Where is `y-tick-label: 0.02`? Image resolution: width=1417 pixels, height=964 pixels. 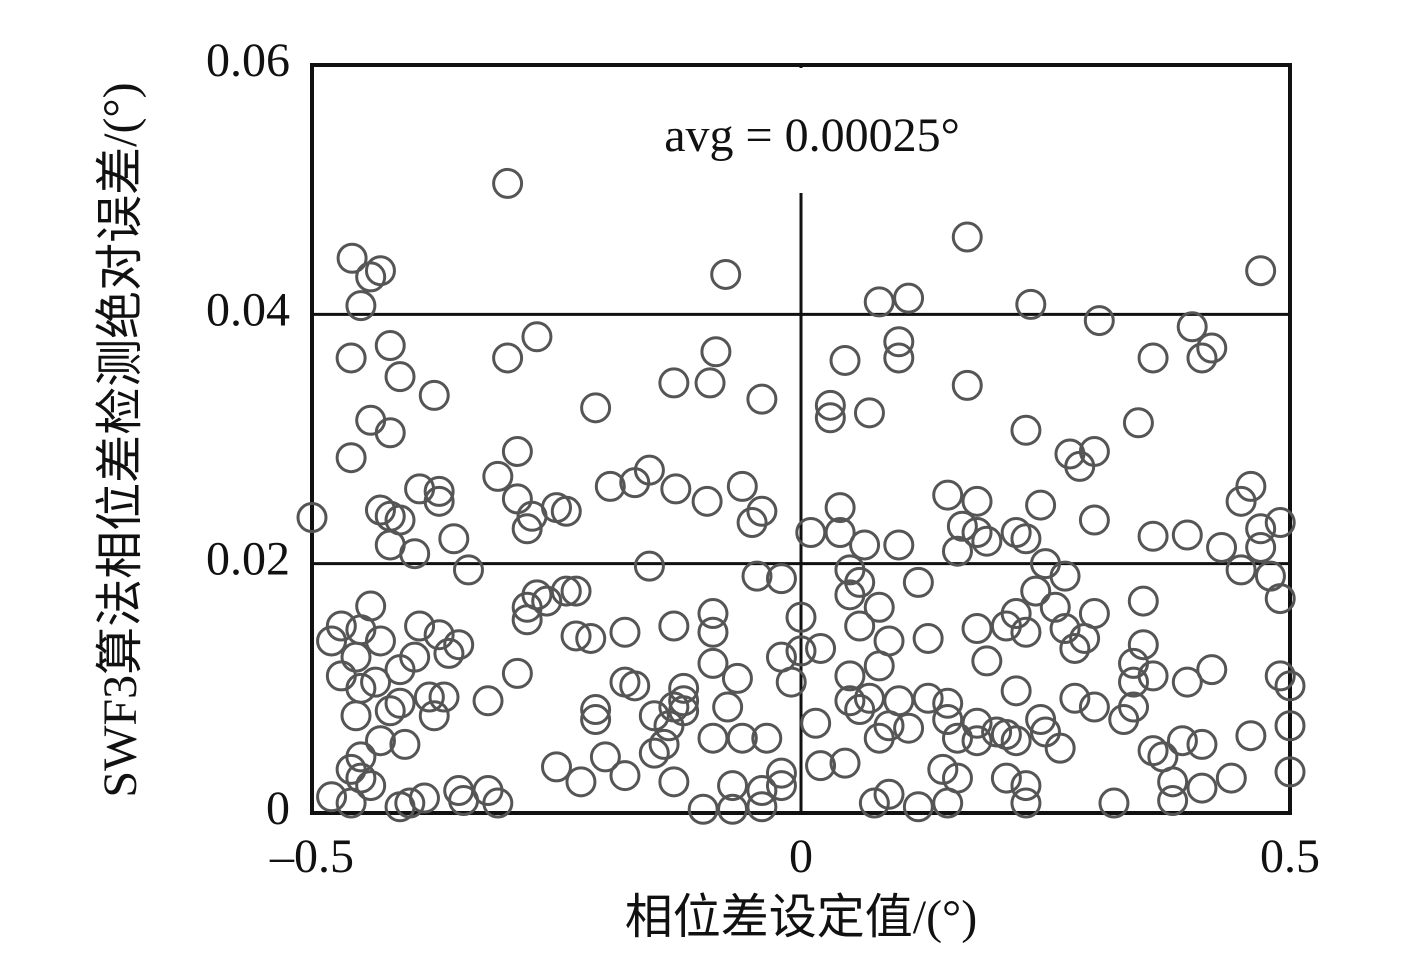 y-tick-label: 0.02 is located at coordinates (248, 559).